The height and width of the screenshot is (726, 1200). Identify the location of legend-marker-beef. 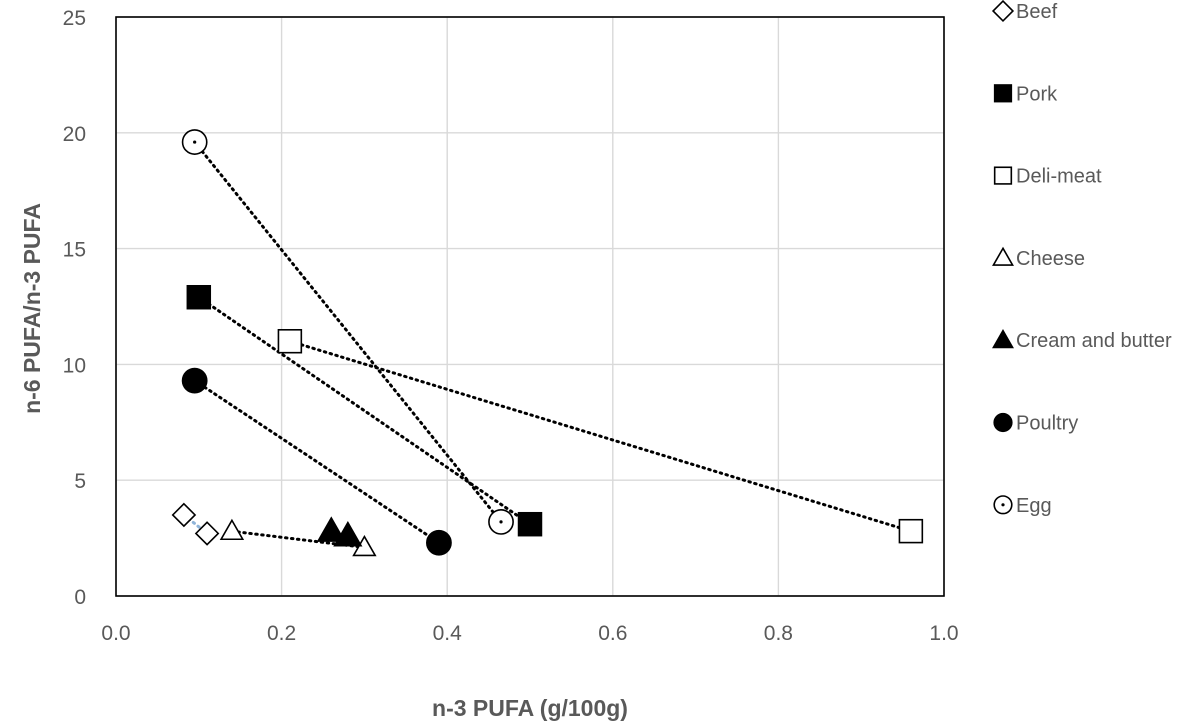
(1003, 11).